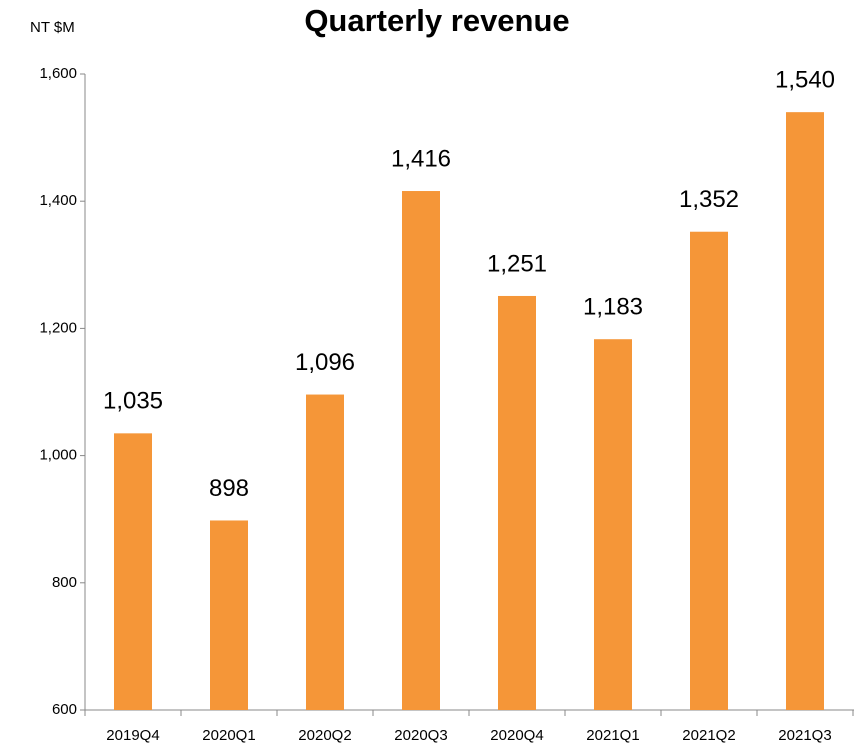  I want to click on x-tick-label: 2021Q1, so click(612, 735).